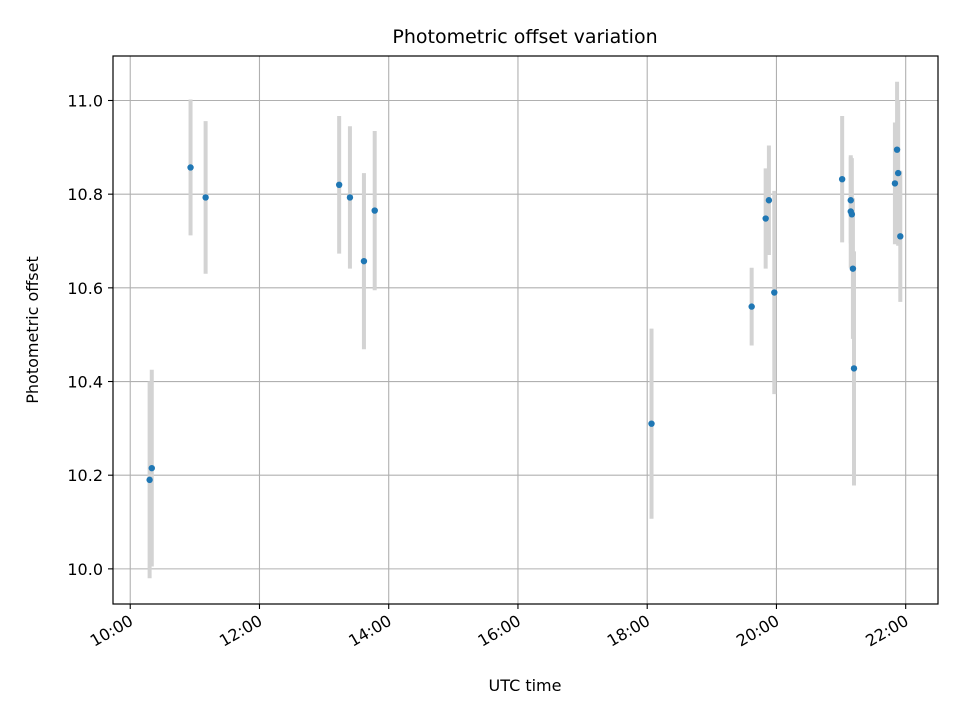  What do you see at coordinates (85, 475) in the screenshot?
I see `y-tick-label: 10.2` at bounding box center [85, 475].